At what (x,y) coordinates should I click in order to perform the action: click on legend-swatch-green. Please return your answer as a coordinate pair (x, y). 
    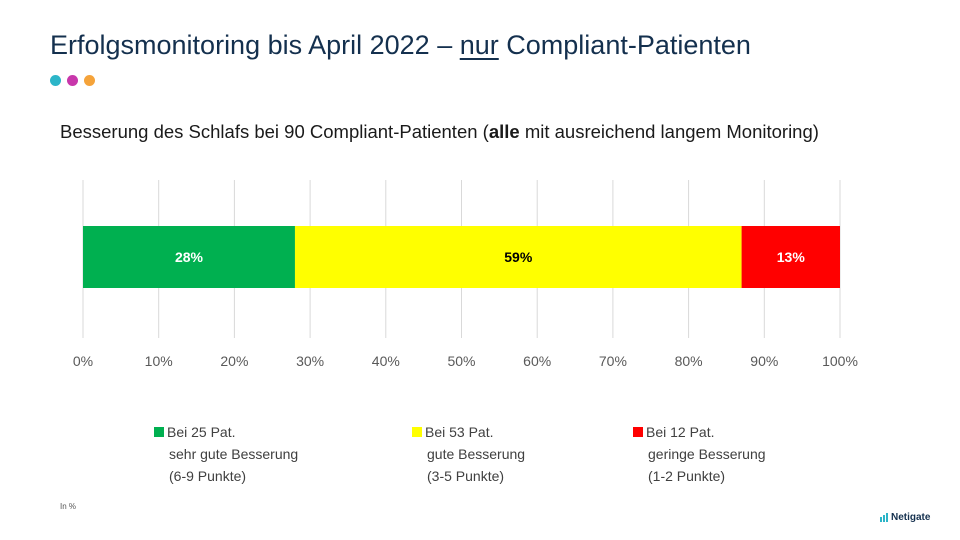
    Looking at the image, I should click on (159, 432).